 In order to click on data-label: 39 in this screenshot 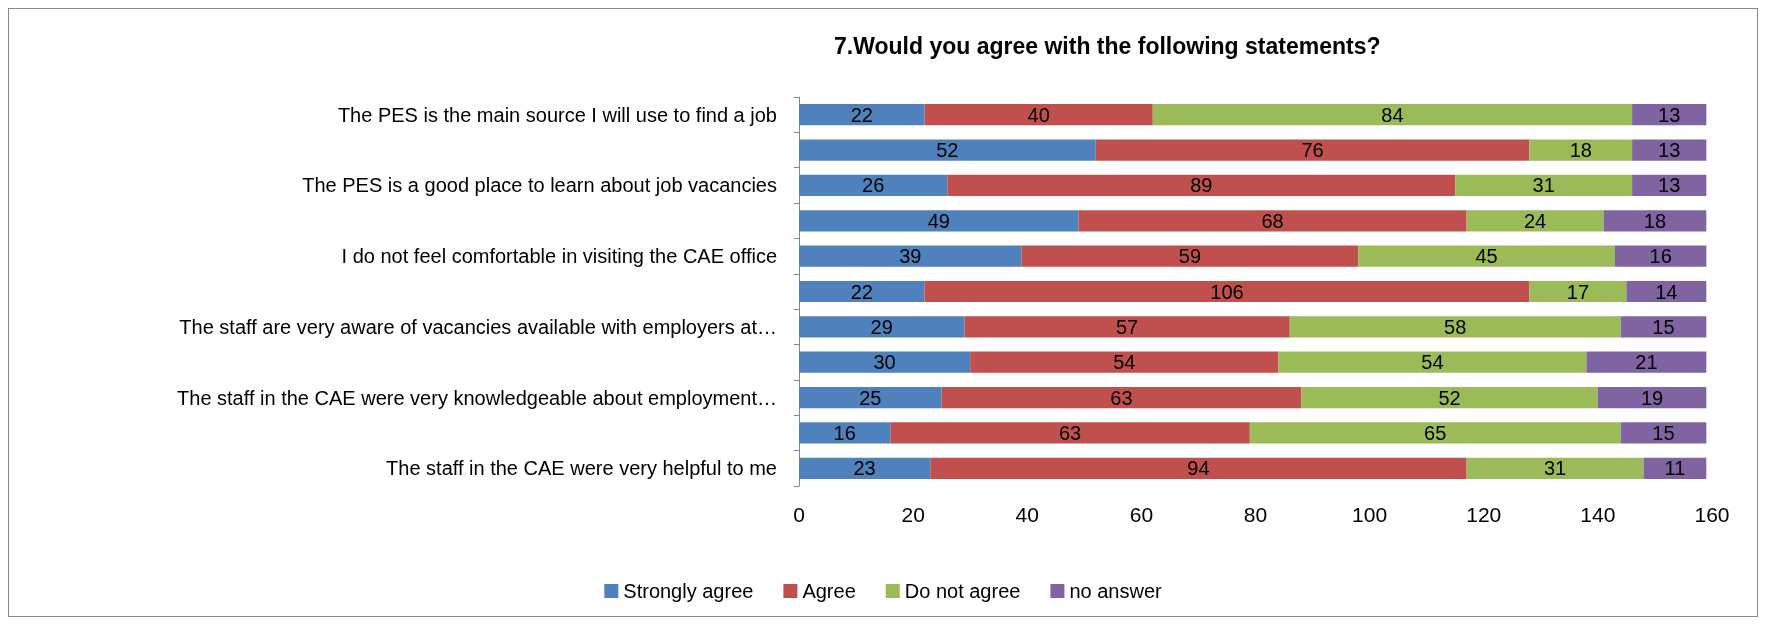, I will do `click(910, 256)`.